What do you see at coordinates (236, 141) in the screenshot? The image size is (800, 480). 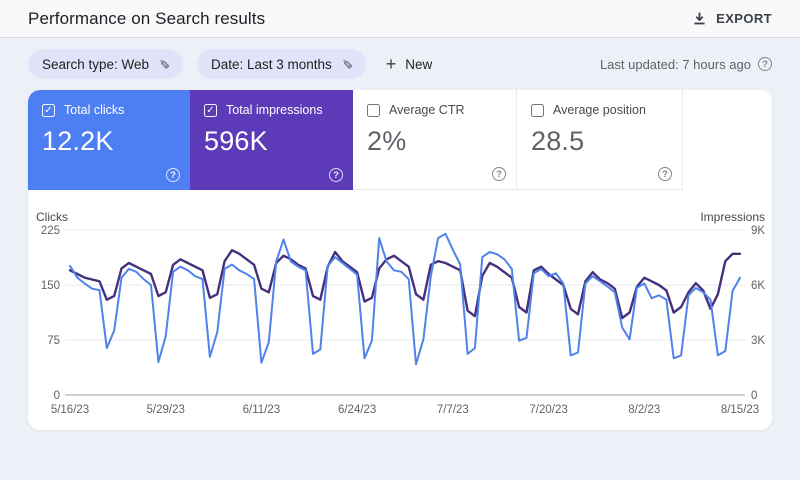 I see `total-impressions-value: 596K` at bounding box center [236, 141].